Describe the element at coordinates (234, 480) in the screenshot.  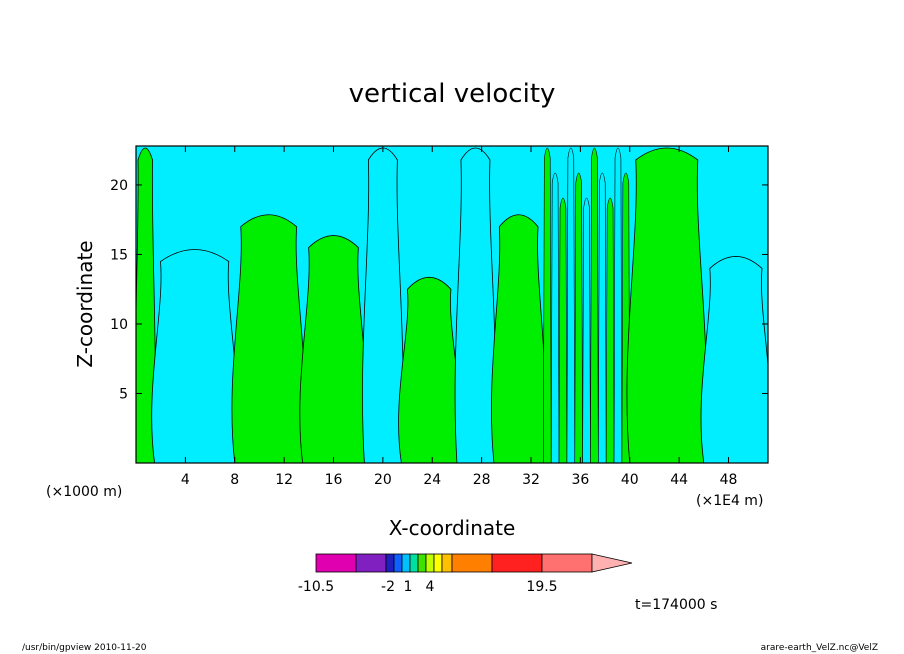
I see `x-tick-label: 8` at that location.